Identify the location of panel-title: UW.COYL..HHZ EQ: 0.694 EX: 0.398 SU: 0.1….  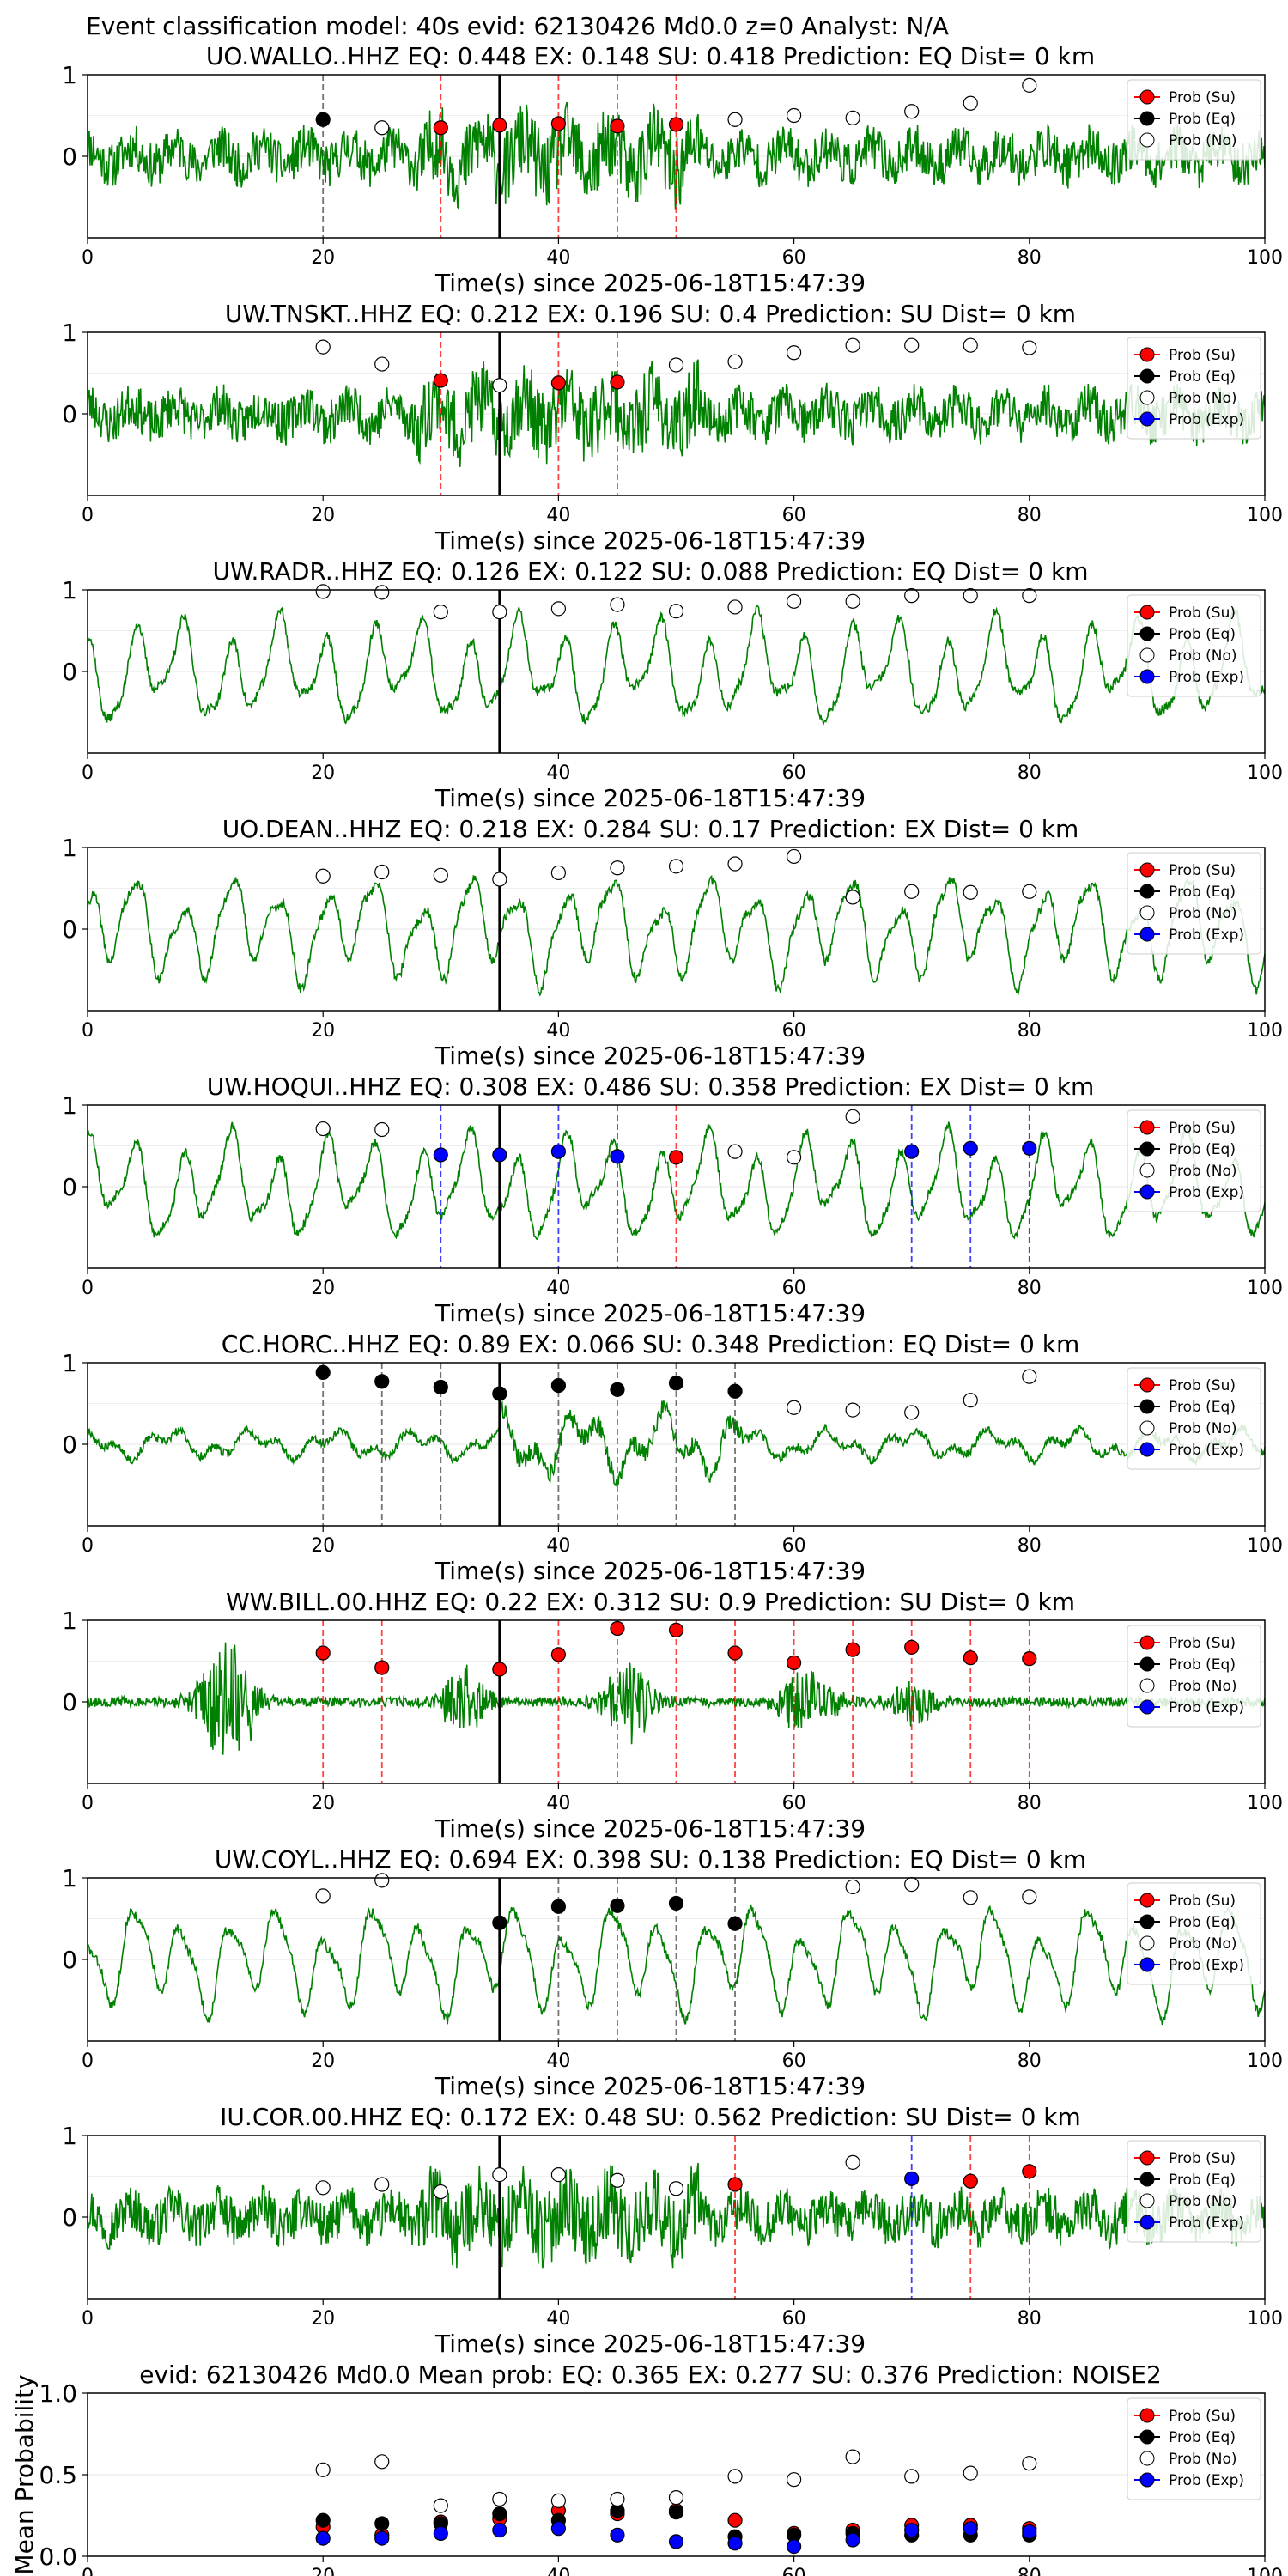
(651, 1859).